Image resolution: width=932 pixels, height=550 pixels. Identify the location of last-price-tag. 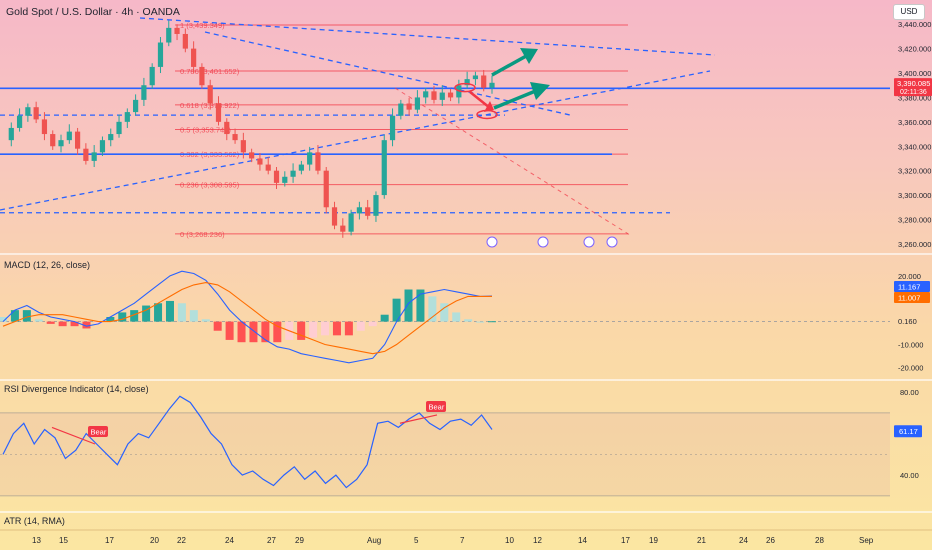
(913, 87).